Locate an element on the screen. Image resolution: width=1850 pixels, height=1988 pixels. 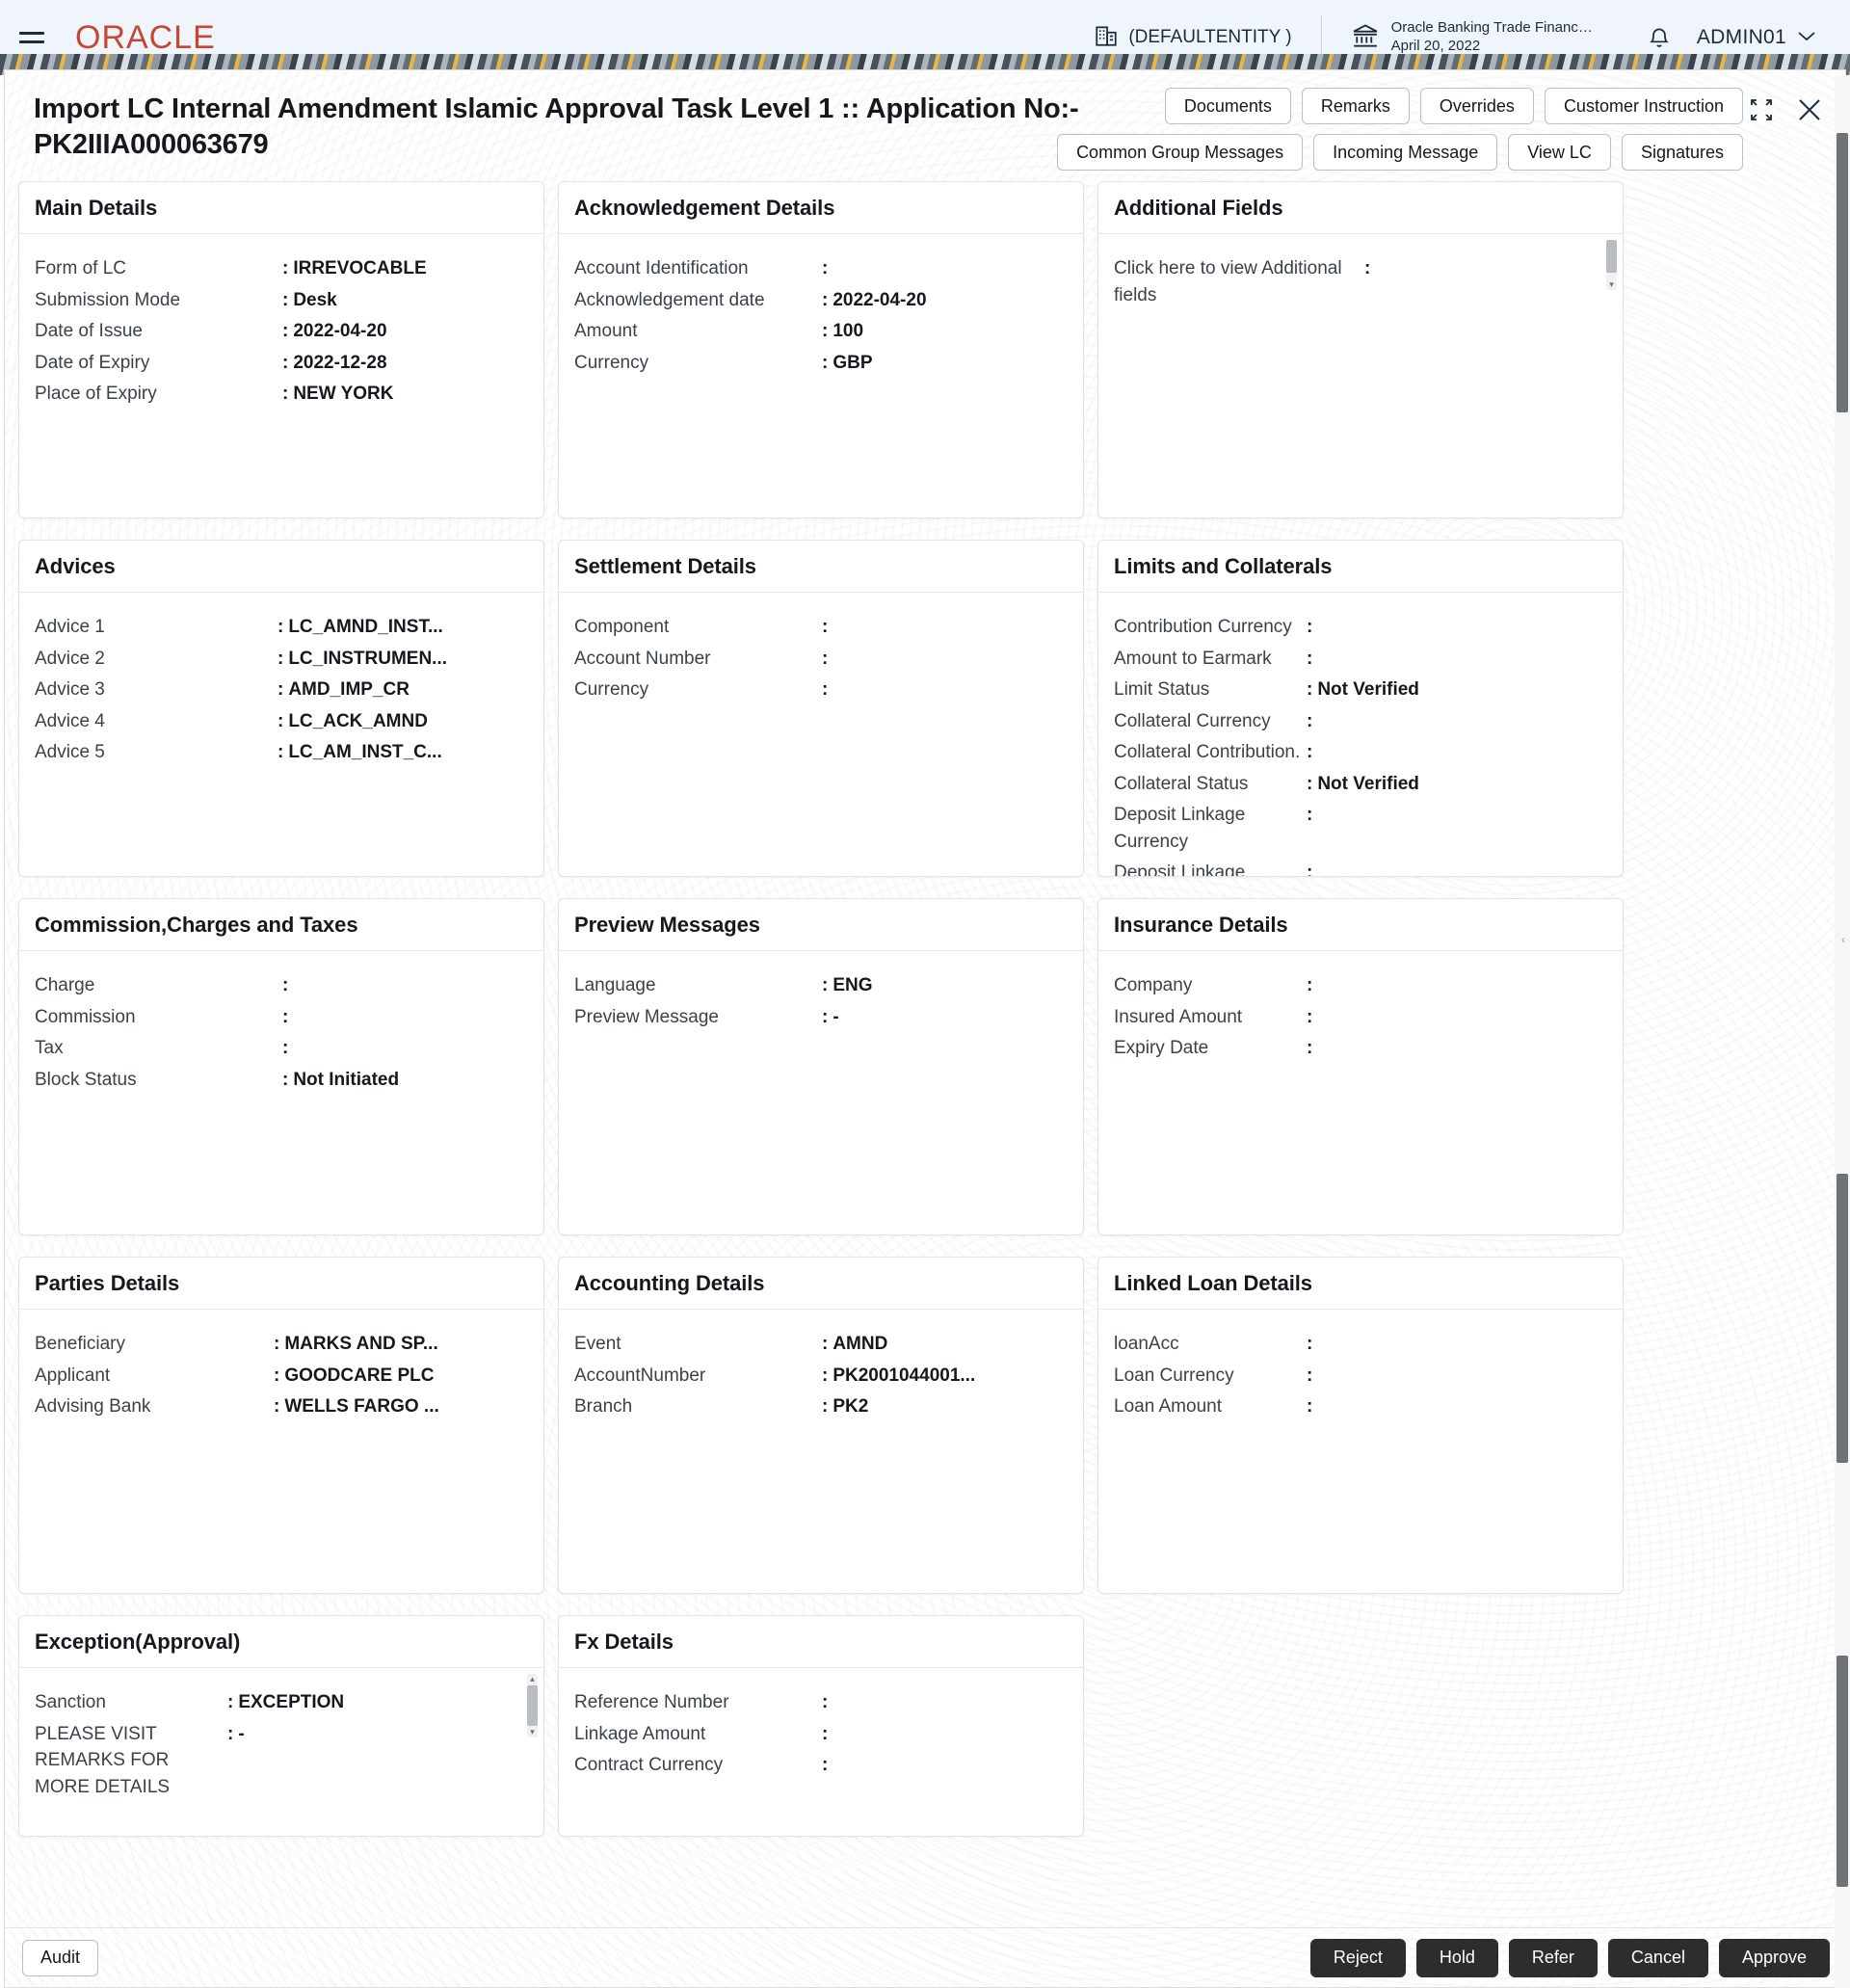
field-label: Sanction is located at coordinates (70, 1702).